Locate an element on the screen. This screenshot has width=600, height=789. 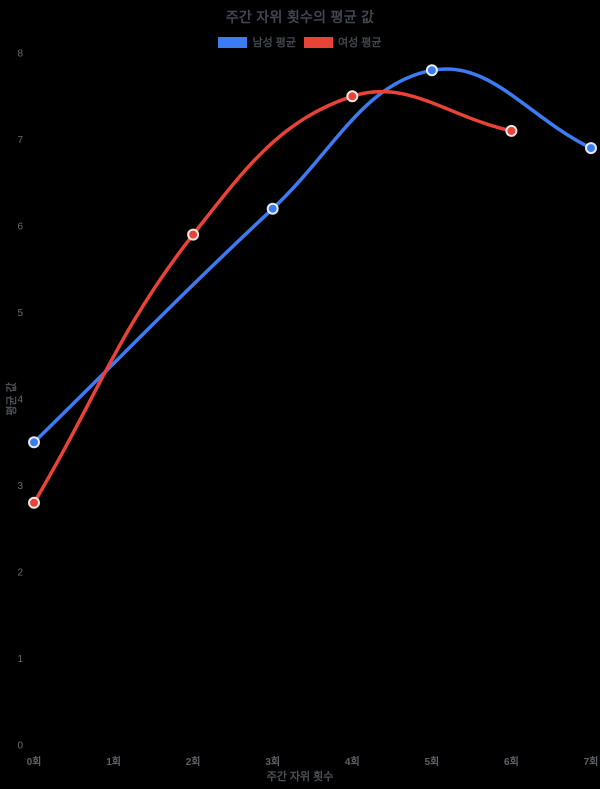
legend: 남성 평균 여성 평균 is located at coordinates (300, 42).